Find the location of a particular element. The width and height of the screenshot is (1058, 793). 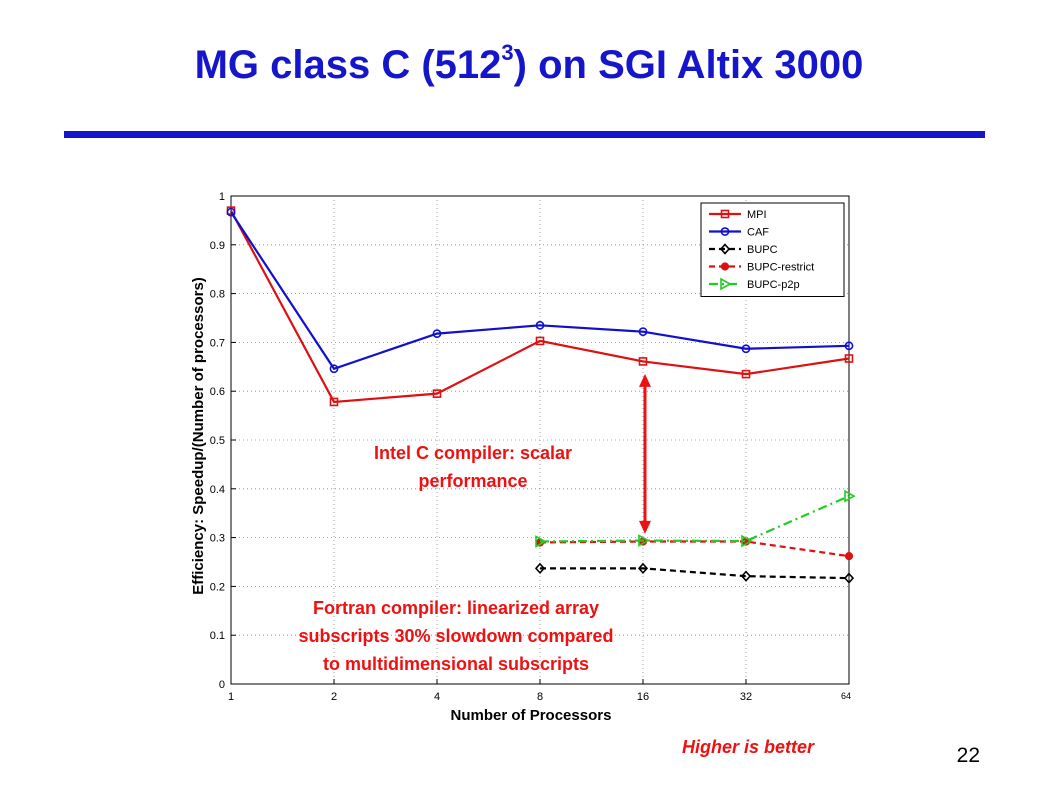

x-tick-label: 1 is located at coordinates (231, 697).